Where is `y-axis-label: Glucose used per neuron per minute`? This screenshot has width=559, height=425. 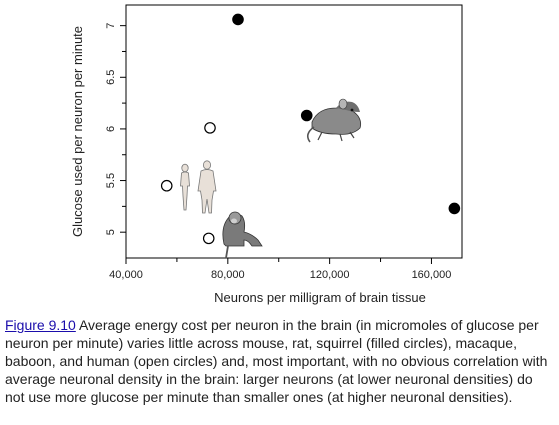
y-axis-label: Glucose used per neuron per minute is located at coordinates (77, 131).